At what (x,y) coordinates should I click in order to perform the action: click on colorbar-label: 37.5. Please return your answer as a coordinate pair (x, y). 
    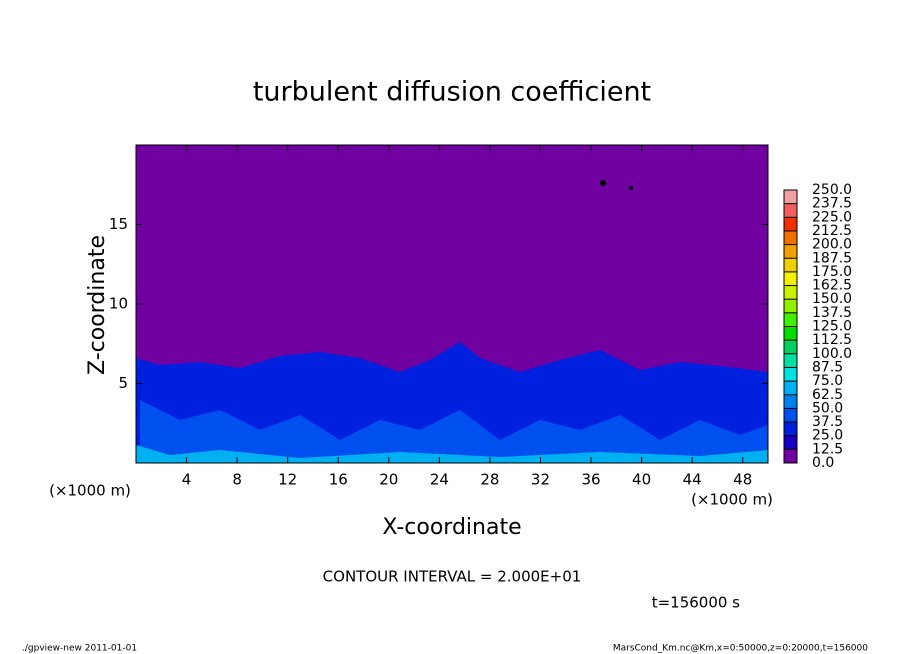
    Looking at the image, I should click on (827, 422).